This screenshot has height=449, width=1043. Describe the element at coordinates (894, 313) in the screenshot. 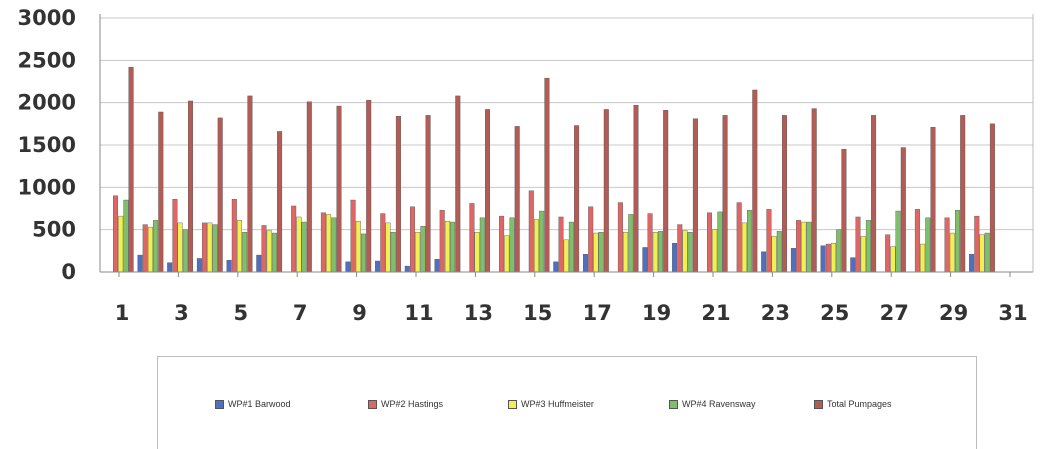

I see `x-tick-label: 27` at that location.